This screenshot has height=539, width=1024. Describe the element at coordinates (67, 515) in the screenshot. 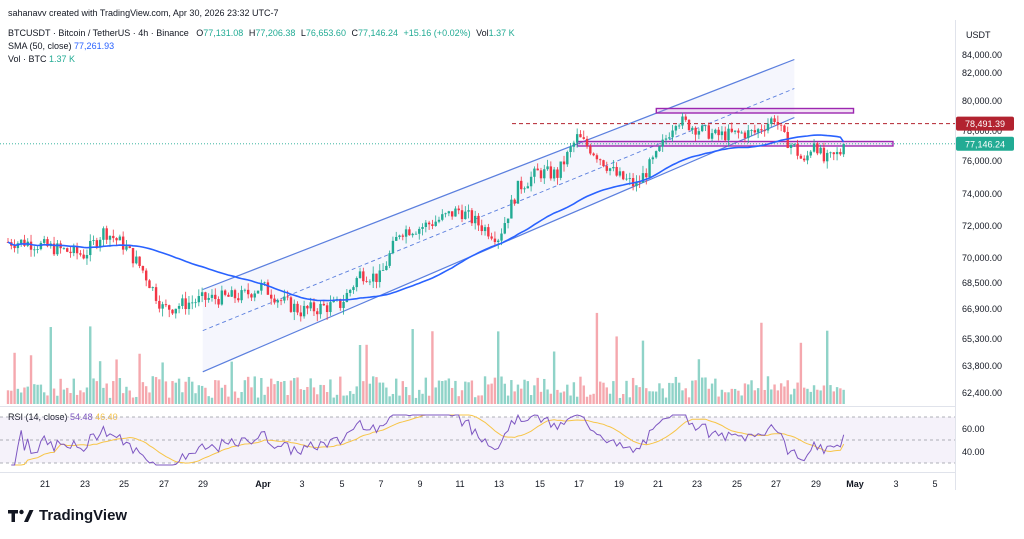

I see `tradingview-logo: TradingView` at that location.